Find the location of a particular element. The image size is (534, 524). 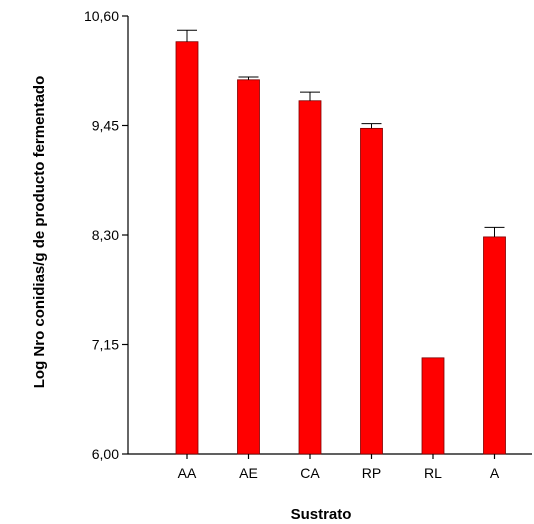

x-ticks: AA AE CA RP RL A is located at coordinates (339, 467).